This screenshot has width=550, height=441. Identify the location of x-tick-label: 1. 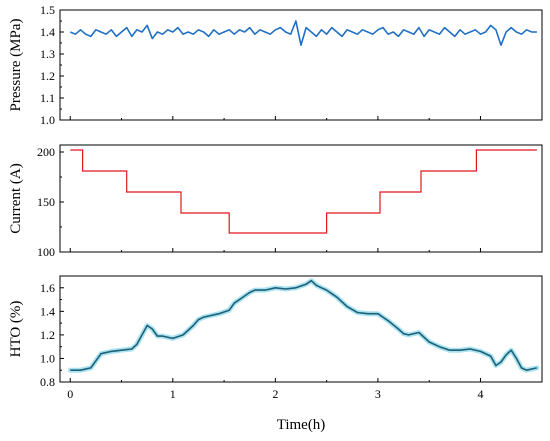
(173, 394).